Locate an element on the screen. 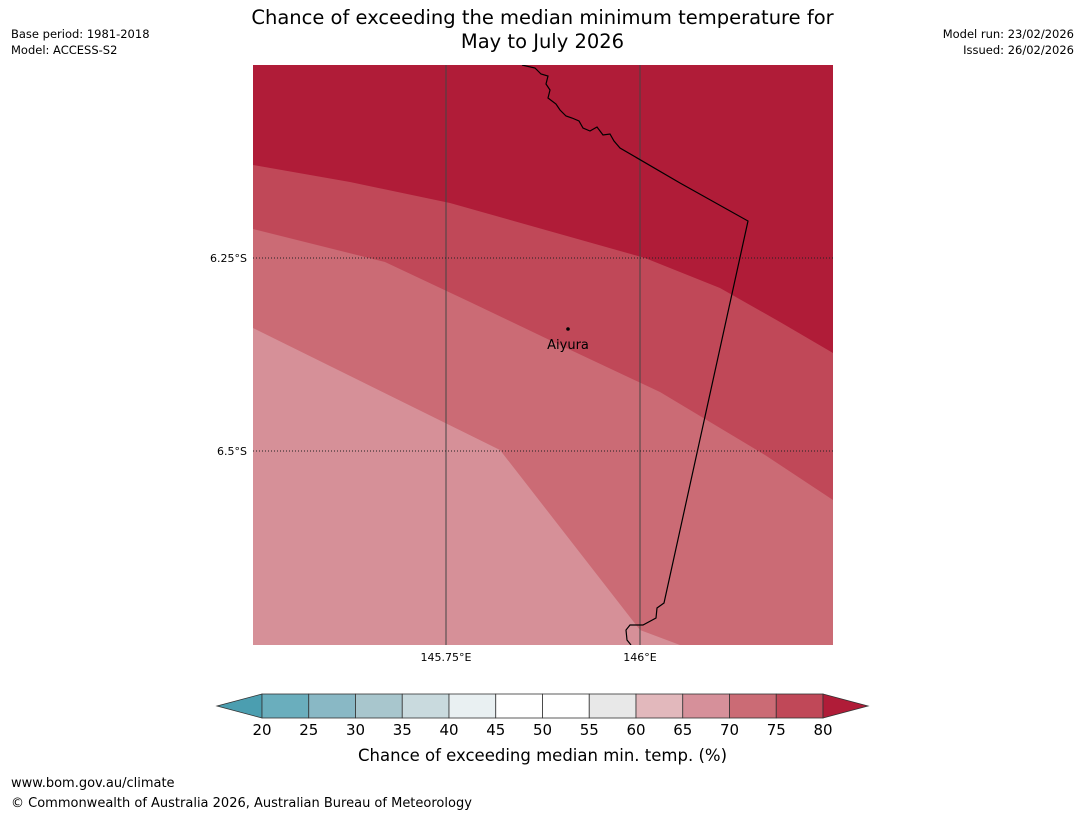  model-run: Model run: 23/02/2026 is located at coordinates (1008, 34).